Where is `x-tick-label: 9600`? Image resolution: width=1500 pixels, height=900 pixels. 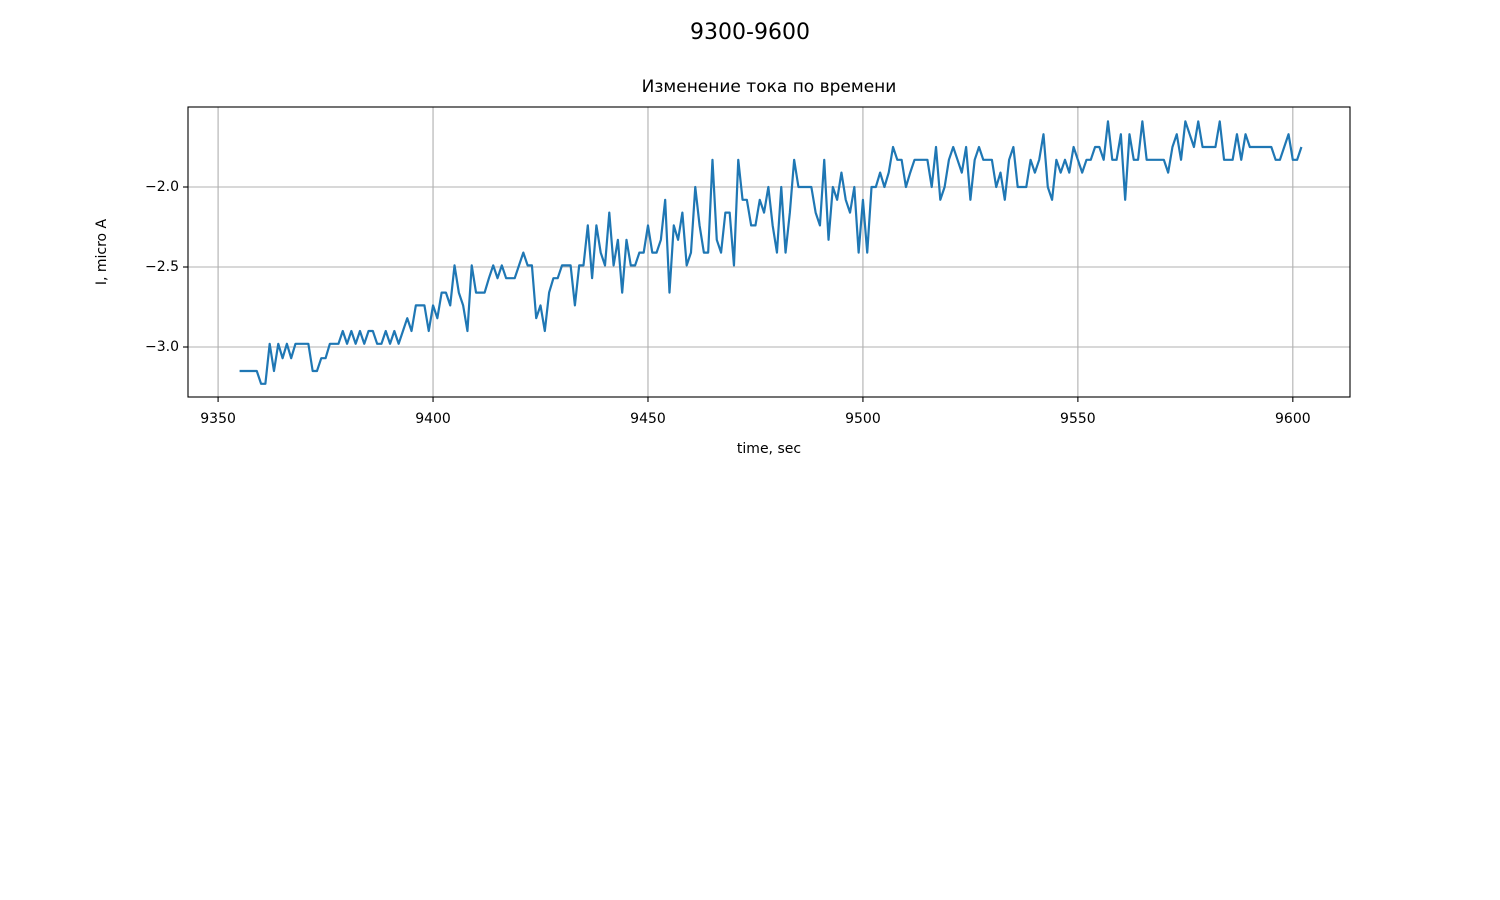 x-tick-label: 9600 is located at coordinates (1293, 419).